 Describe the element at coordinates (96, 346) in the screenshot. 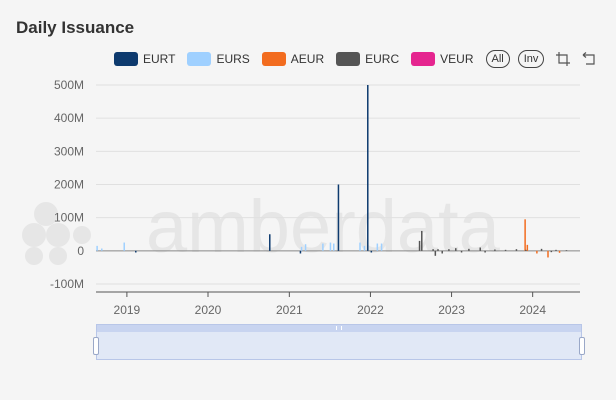

I see `zoom-handle-left` at that location.